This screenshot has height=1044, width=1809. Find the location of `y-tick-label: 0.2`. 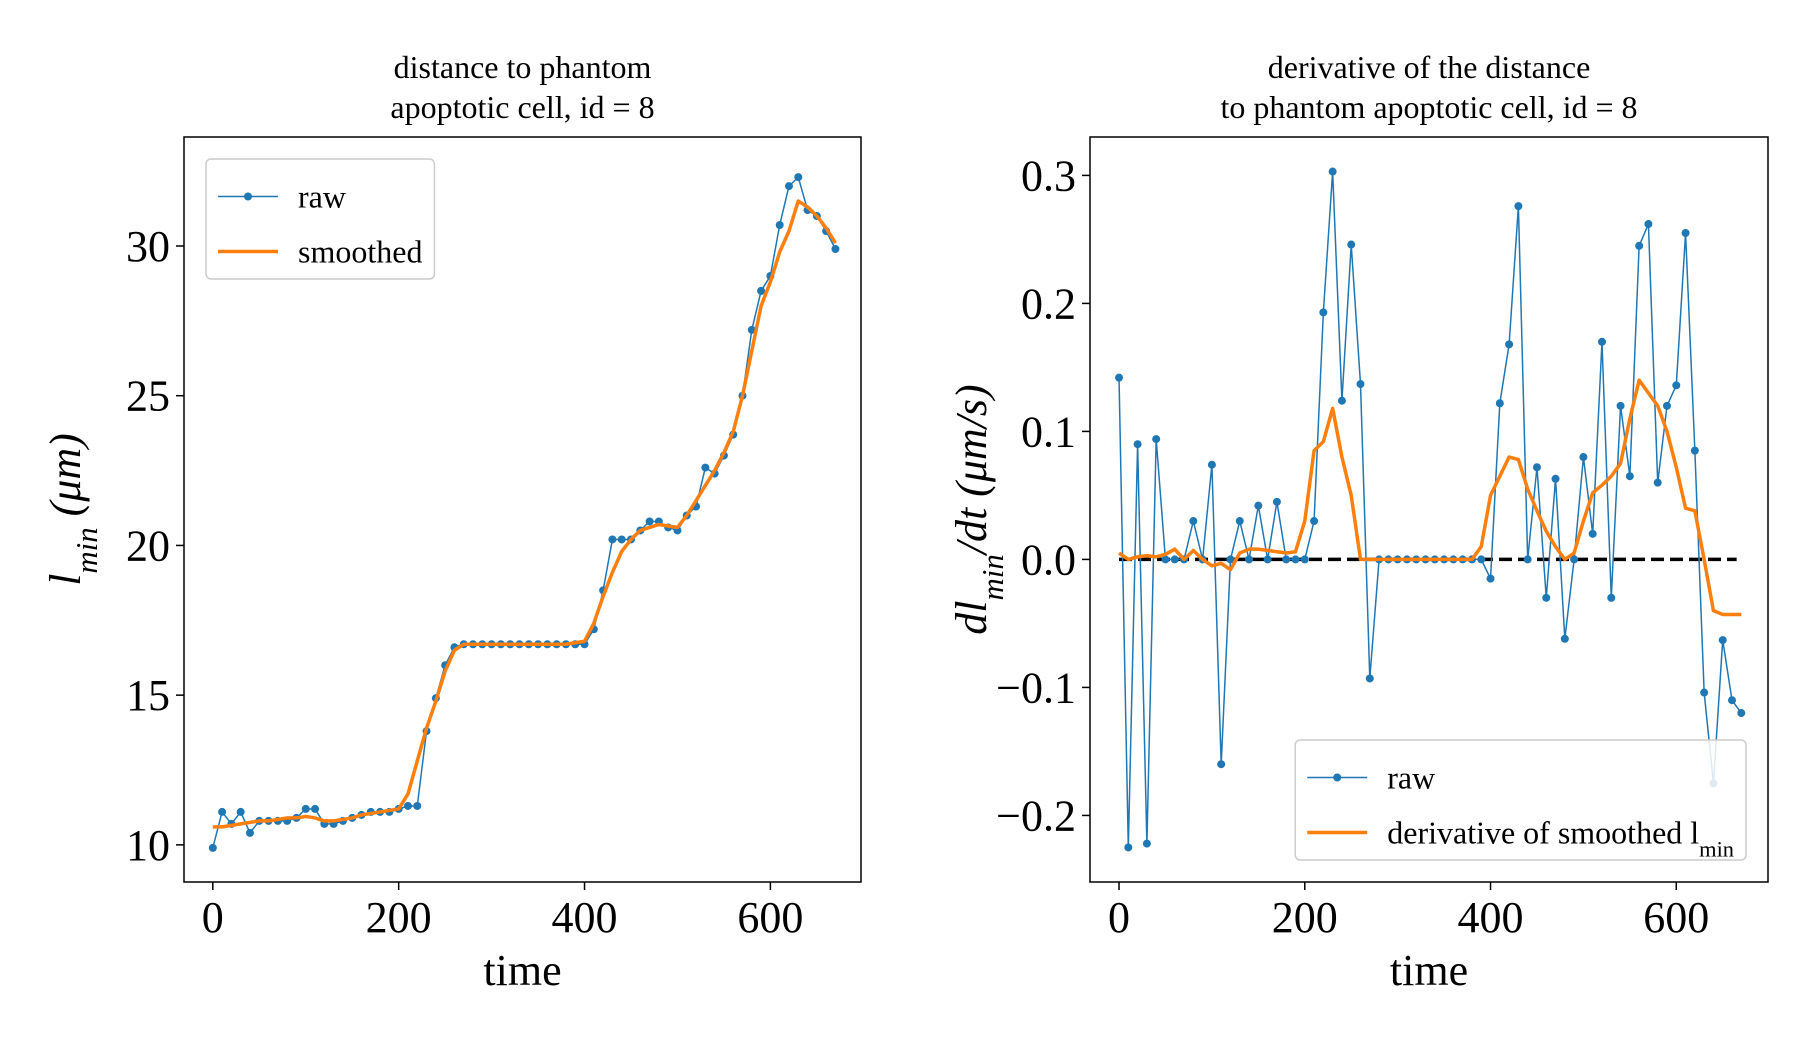

y-tick-label: 0.2 is located at coordinates (1048, 303).